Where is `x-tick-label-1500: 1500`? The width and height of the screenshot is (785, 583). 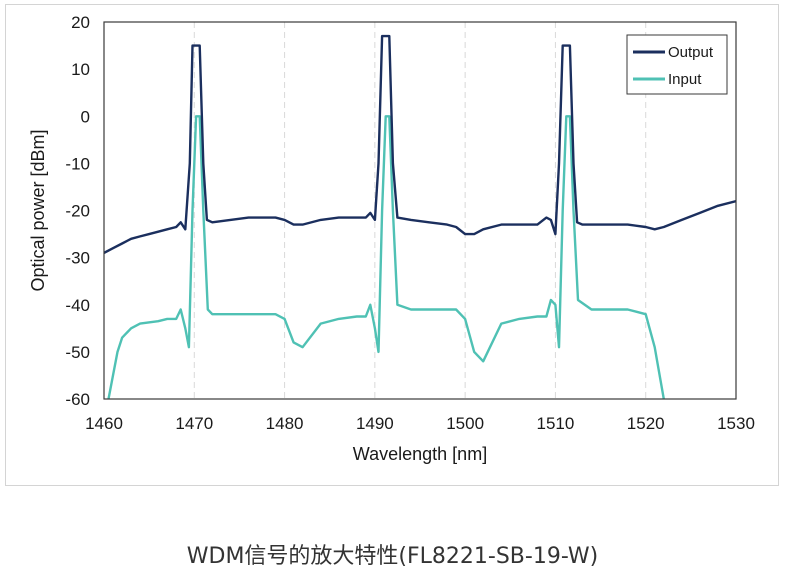
x-tick-label-1500: 1500 is located at coordinates (465, 423).